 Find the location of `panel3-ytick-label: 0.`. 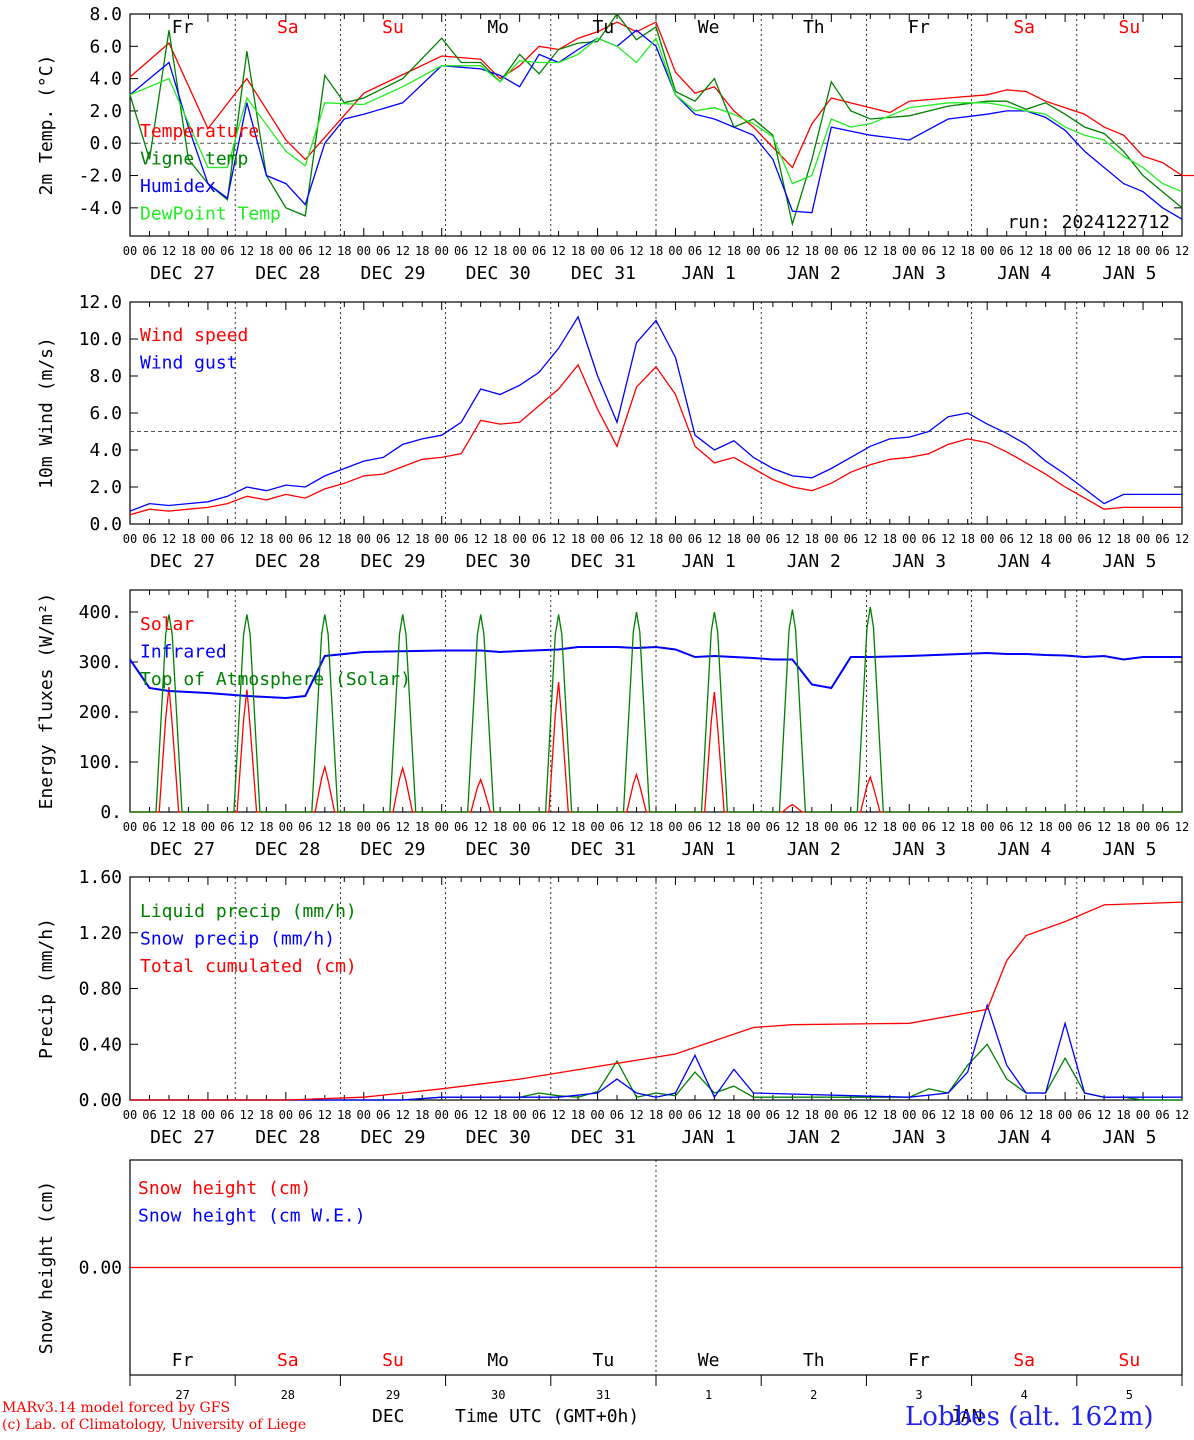

panel3-ytick-label: 0. is located at coordinates (111, 812).